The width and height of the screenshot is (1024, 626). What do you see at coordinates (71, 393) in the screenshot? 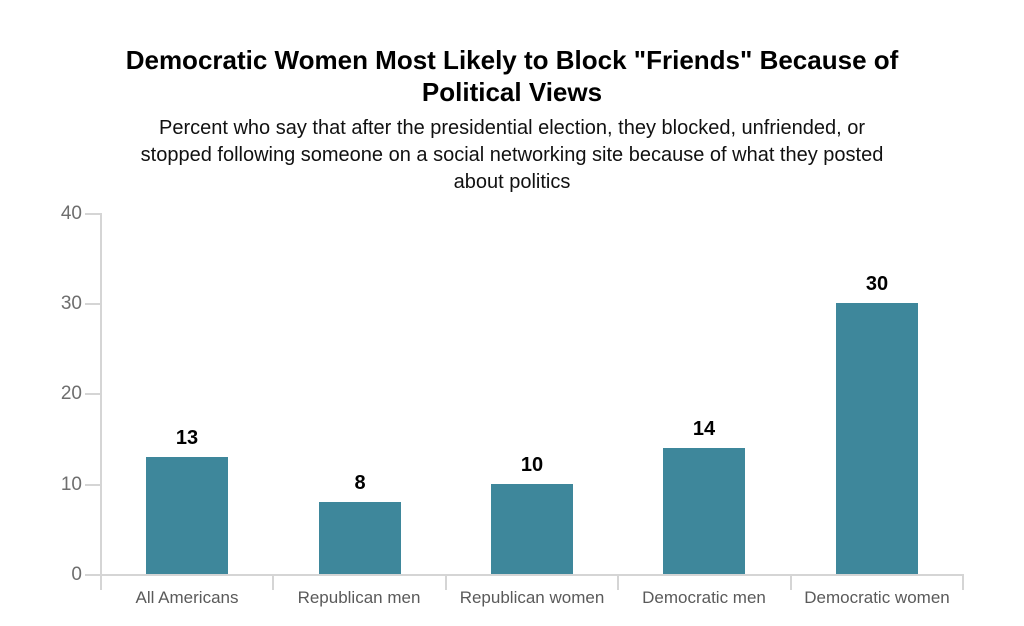
I see `y-tick-label: 20` at bounding box center [71, 393].